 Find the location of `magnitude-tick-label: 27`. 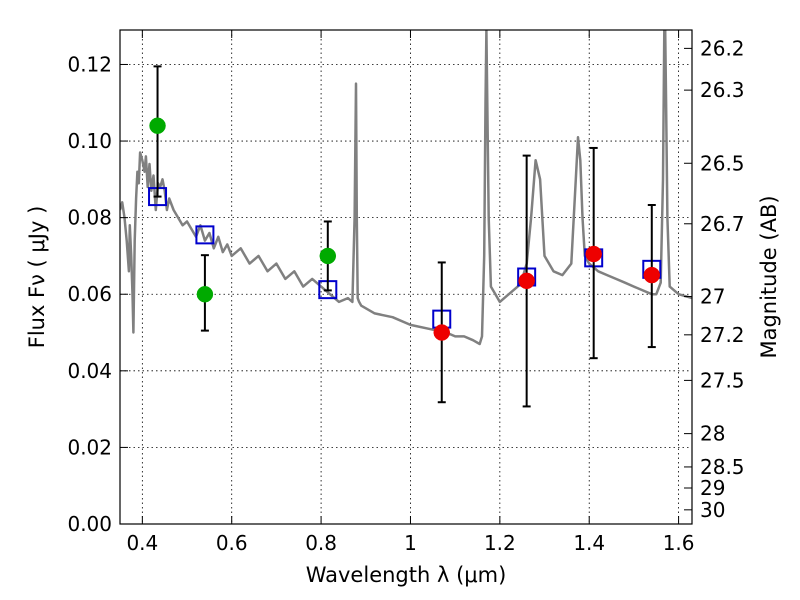

magnitude-tick-label: 27 is located at coordinates (712, 297).